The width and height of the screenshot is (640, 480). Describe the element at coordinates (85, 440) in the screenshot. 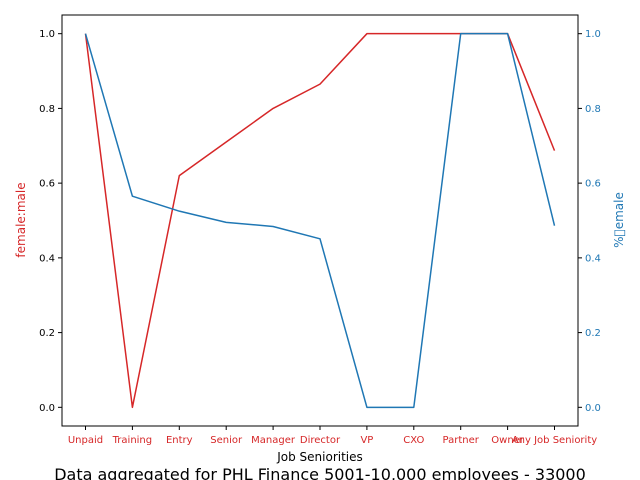

I see `x-axis-tick-label: Unpaid` at that location.